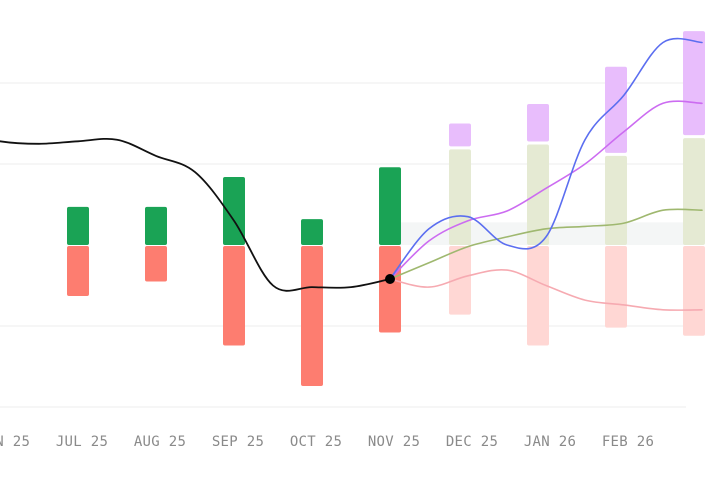  Describe the element at coordinates (390, 279) in the screenshot. I see `current-point-marker` at that location.